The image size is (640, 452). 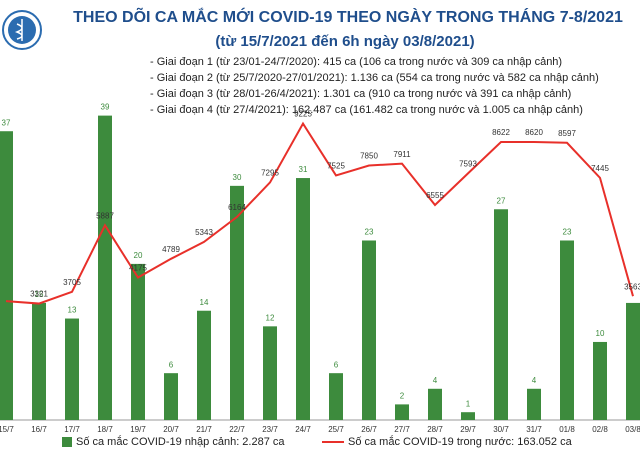 I want to click on x-tick-label: 17/7, so click(x=72, y=429).